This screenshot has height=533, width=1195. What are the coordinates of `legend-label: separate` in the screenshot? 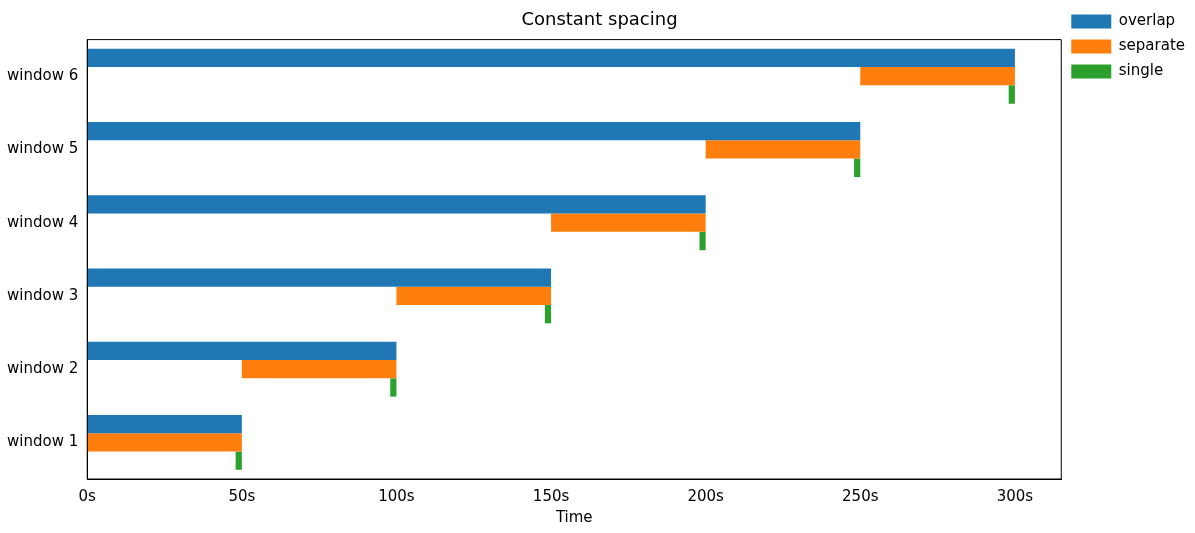 It's located at (1152, 45).